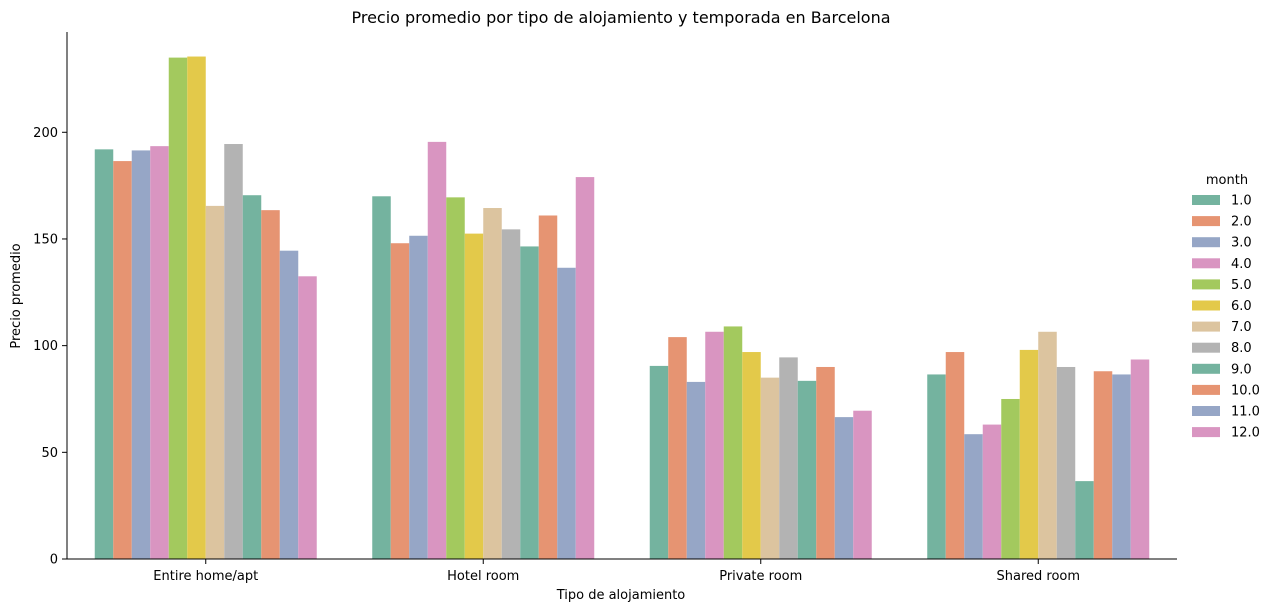 This screenshot has height=616, width=1274. I want to click on legend-label: 1.0, so click(1241, 201).